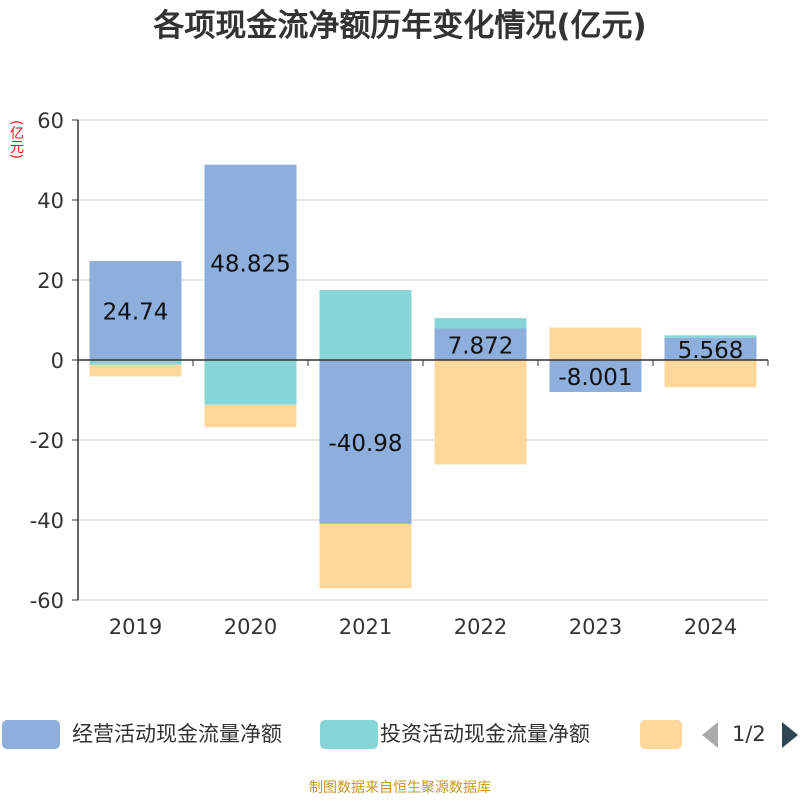 This screenshot has height=800, width=800. What do you see at coordinates (400, 788) in the screenshot?
I see `source-note: 制图数据来自恒生聚源数据库` at bounding box center [400, 788].